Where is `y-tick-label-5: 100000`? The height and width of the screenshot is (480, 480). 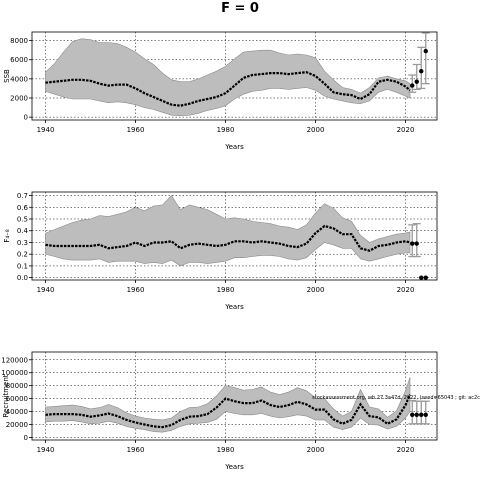 y-tick-label-5: 100000 is located at coordinates (14, 373).